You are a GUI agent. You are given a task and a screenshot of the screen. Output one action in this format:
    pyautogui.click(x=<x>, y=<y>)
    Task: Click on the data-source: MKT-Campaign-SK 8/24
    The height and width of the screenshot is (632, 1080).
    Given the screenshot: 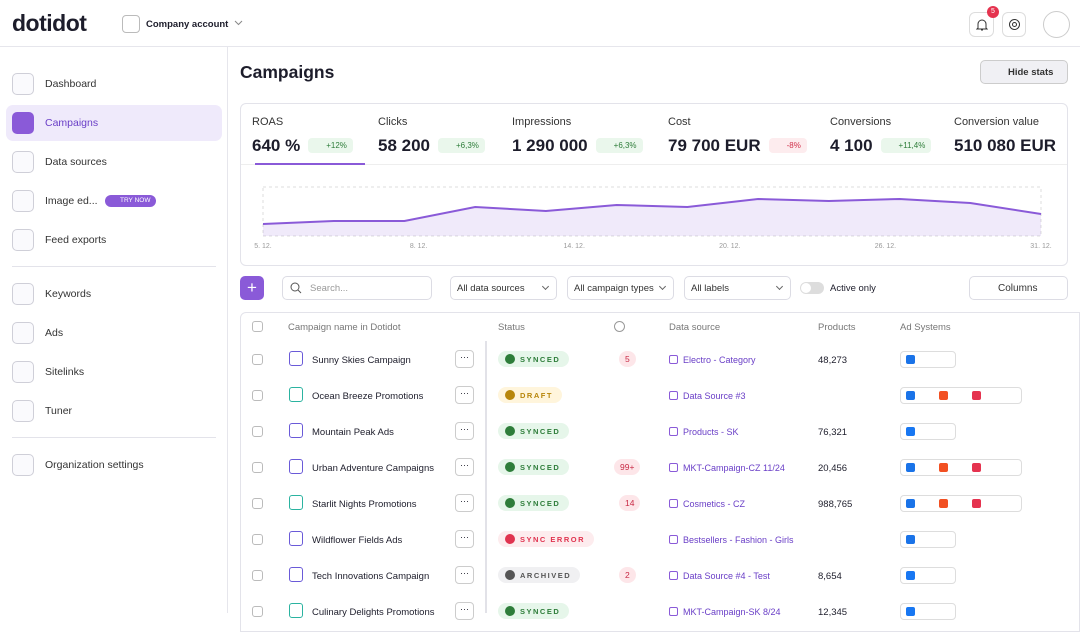 What is the action you would take?
    pyautogui.click(x=732, y=612)
    